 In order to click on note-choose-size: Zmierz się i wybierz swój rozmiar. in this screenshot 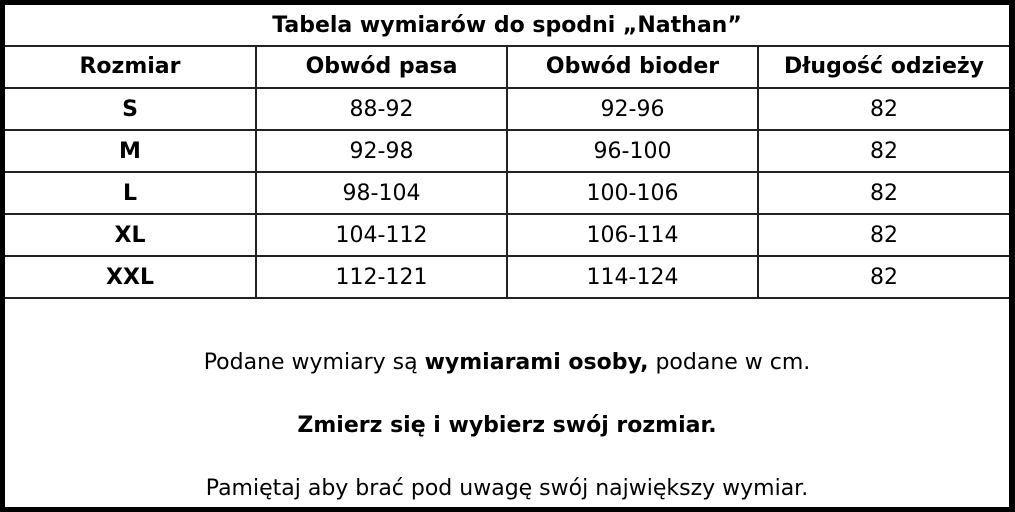, I will do `click(507, 425)`.